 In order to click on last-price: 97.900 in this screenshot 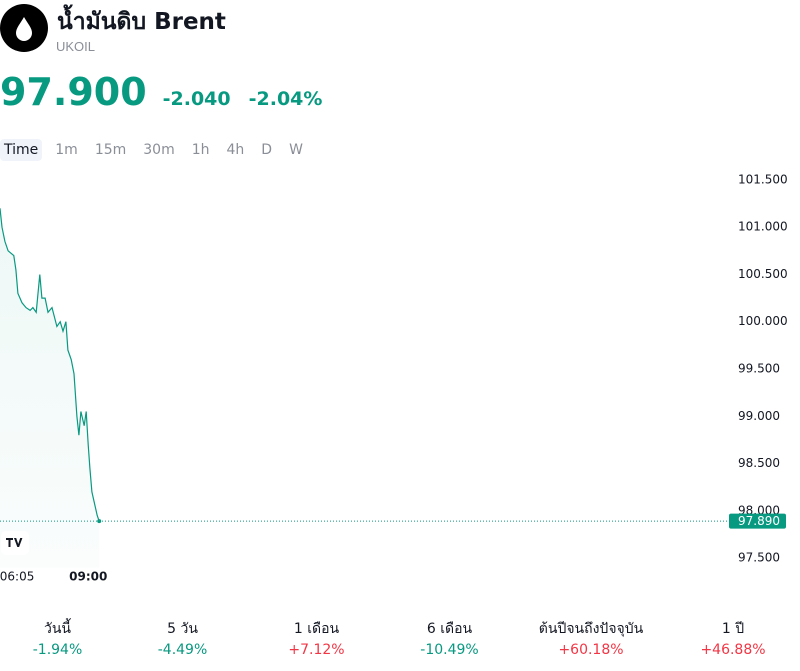, I will do `click(73, 92)`.